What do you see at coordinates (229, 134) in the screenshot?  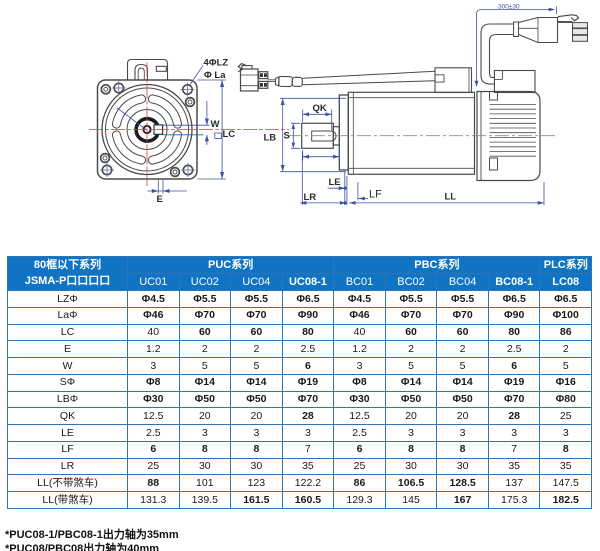 I see `svg-text: LC` at bounding box center [229, 134].